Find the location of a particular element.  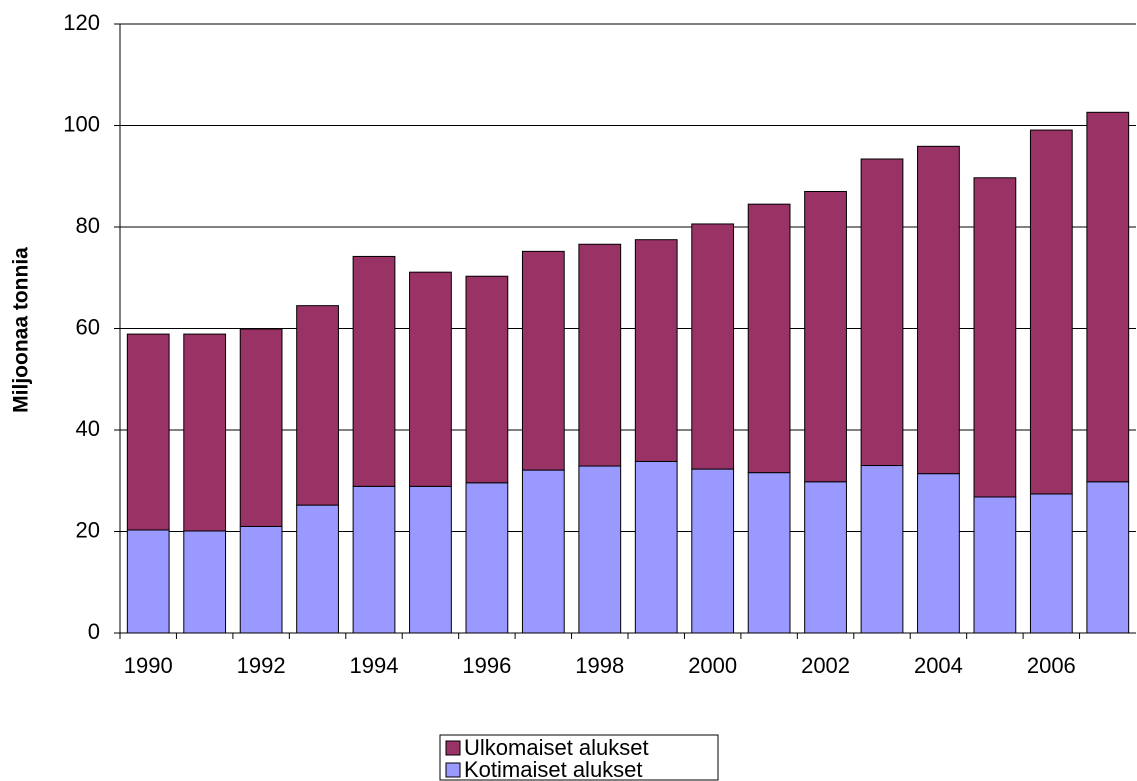

x-tick-label: 2006 is located at coordinates (1051, 665).